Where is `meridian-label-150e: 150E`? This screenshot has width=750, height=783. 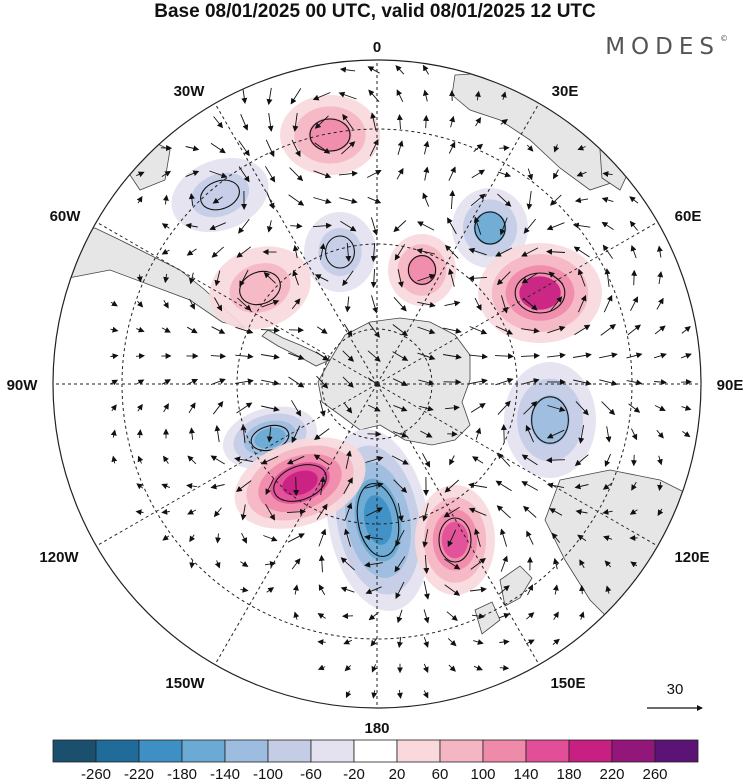 meridian-label-150e: 150E is located at coordinates (567, 683).